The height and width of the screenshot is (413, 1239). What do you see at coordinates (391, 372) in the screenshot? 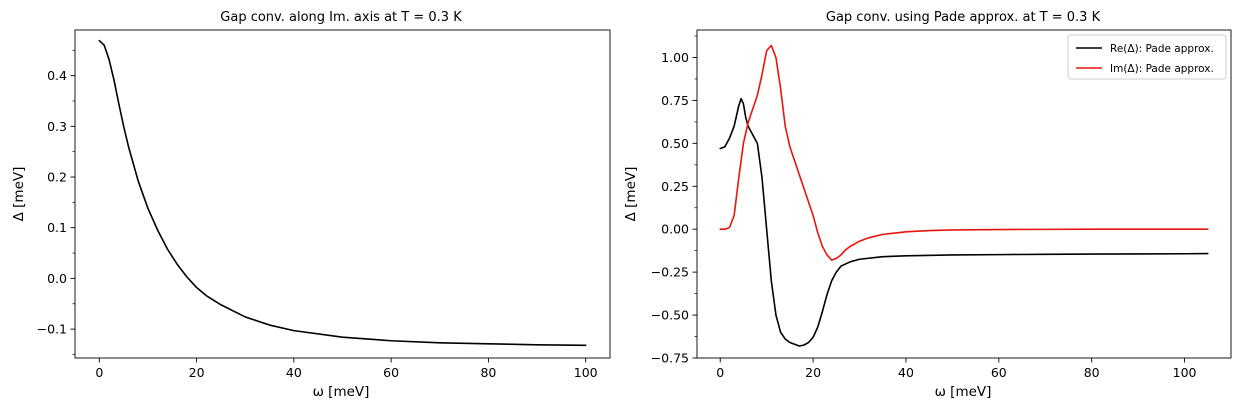
I see `left-chart-x-tick-label: 60` at bounding box center [391, 372].